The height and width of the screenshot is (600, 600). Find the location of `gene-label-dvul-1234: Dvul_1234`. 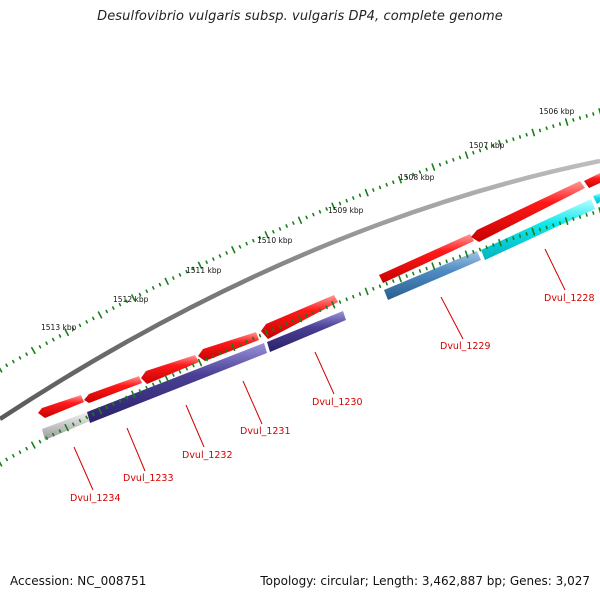

gene-label-dvul-1234: Dvul_1234 is located at coordinates (95, 498).